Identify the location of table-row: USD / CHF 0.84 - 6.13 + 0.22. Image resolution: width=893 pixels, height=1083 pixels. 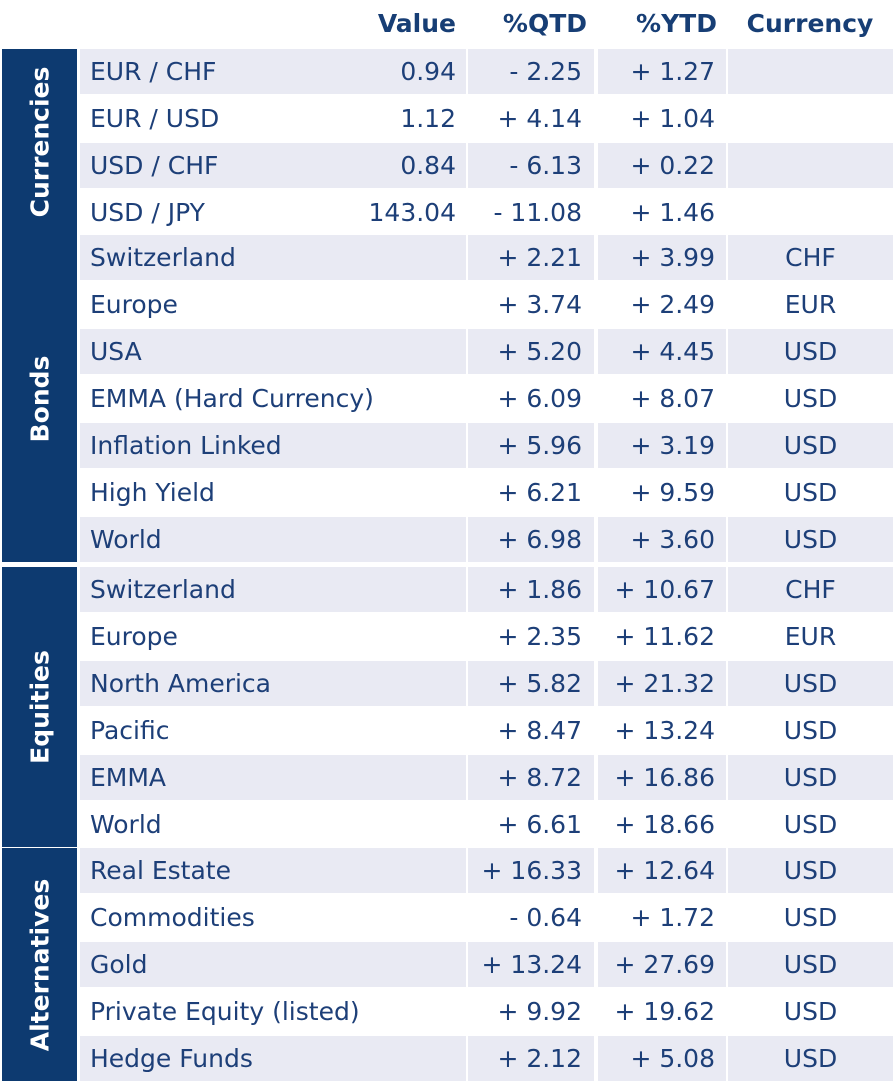
(486, 165).